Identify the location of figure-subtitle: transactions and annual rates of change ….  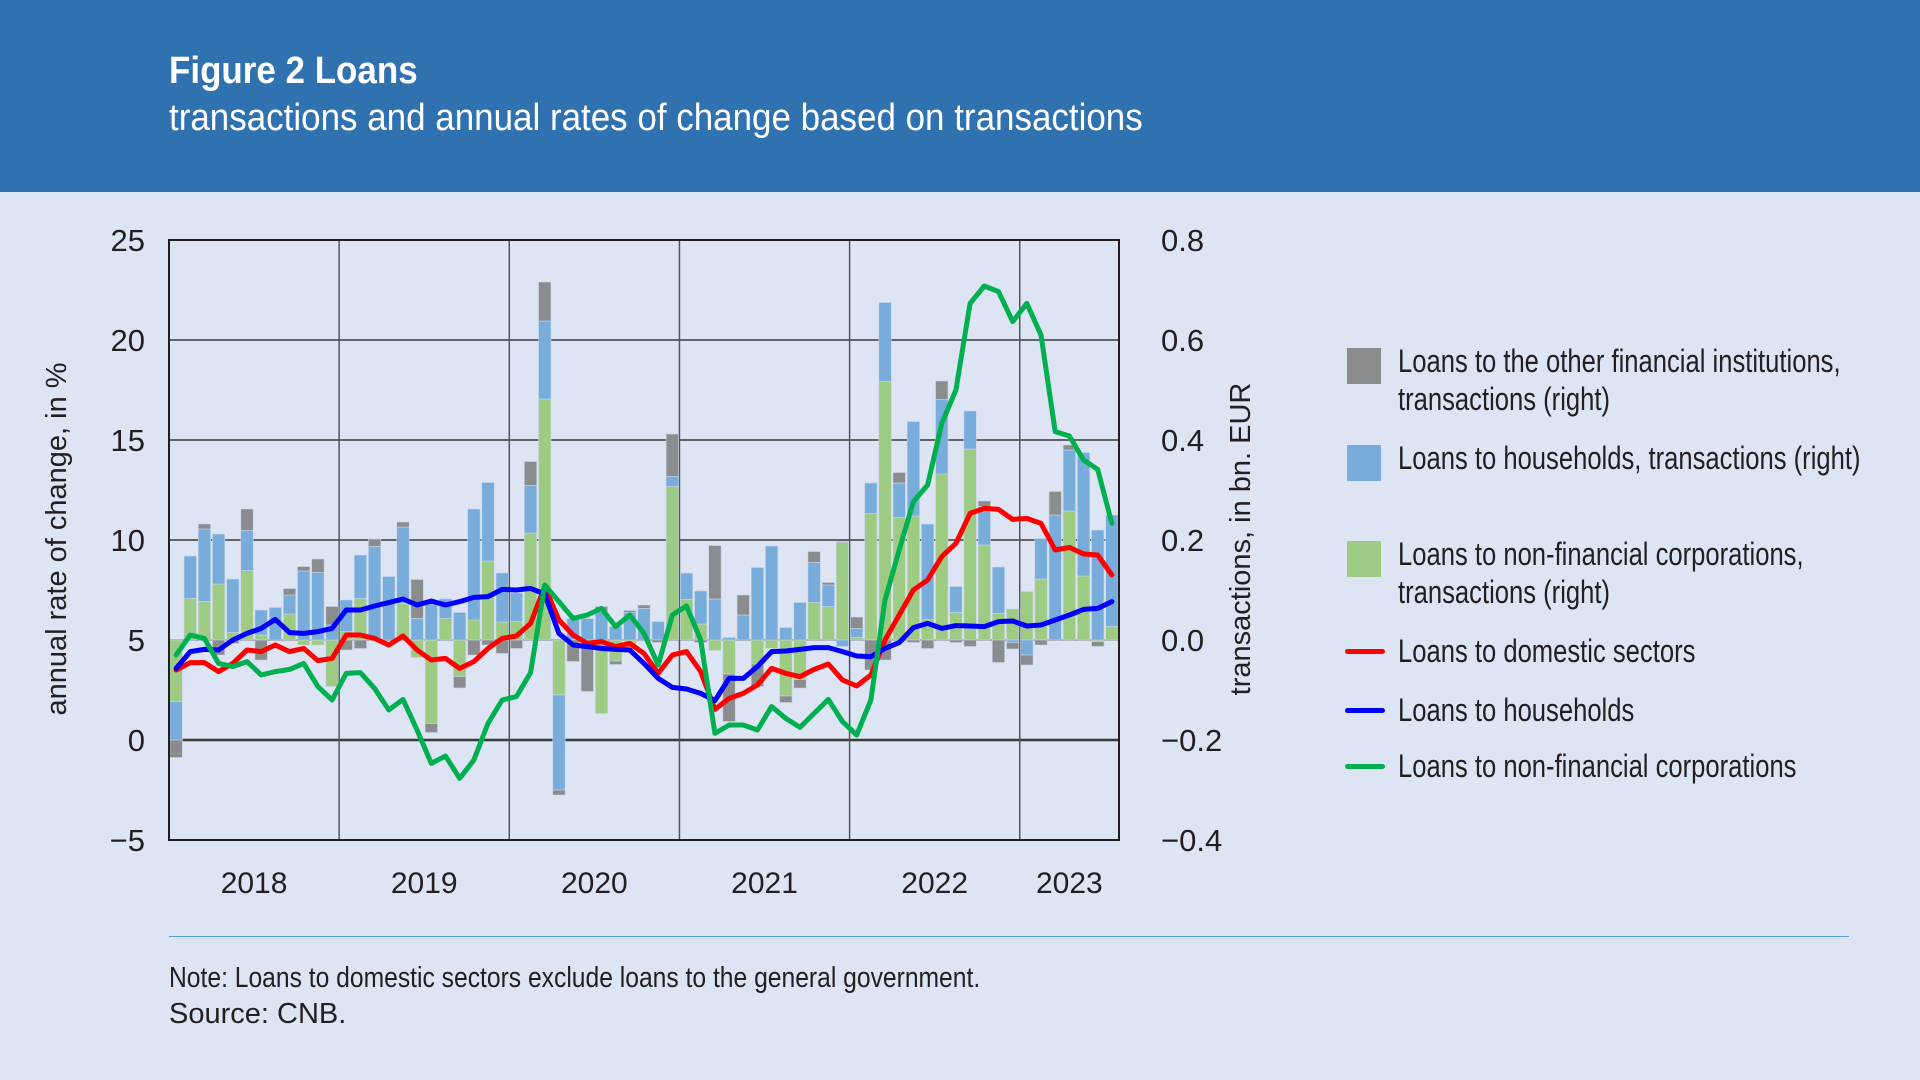
(656, 118).